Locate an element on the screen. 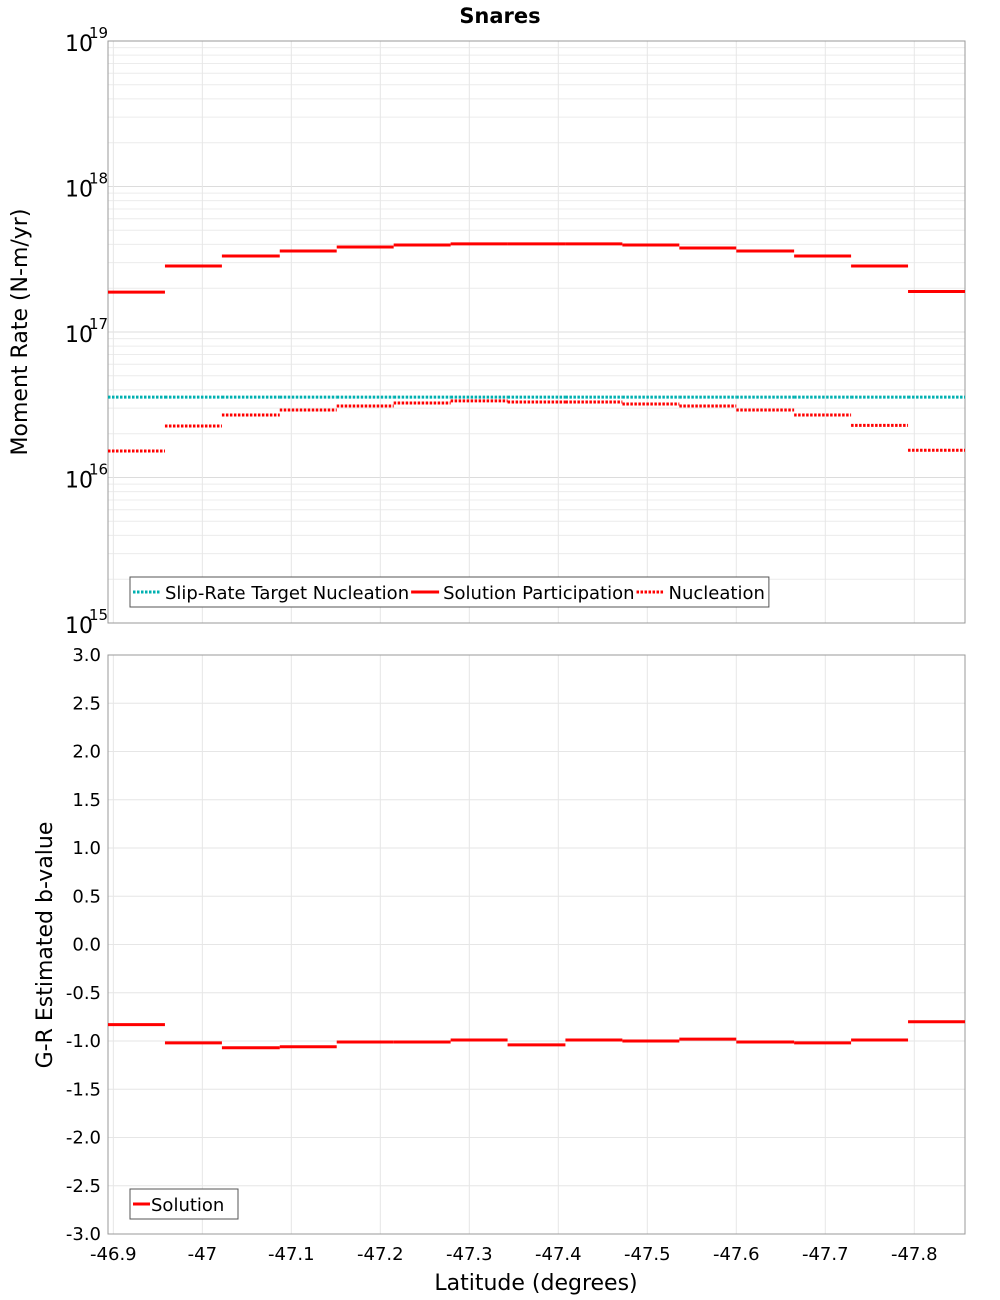 The width and height of the screenshot is (1000, 1300). x-tick-label: -47.6 is located at coordinates (736, 1254).